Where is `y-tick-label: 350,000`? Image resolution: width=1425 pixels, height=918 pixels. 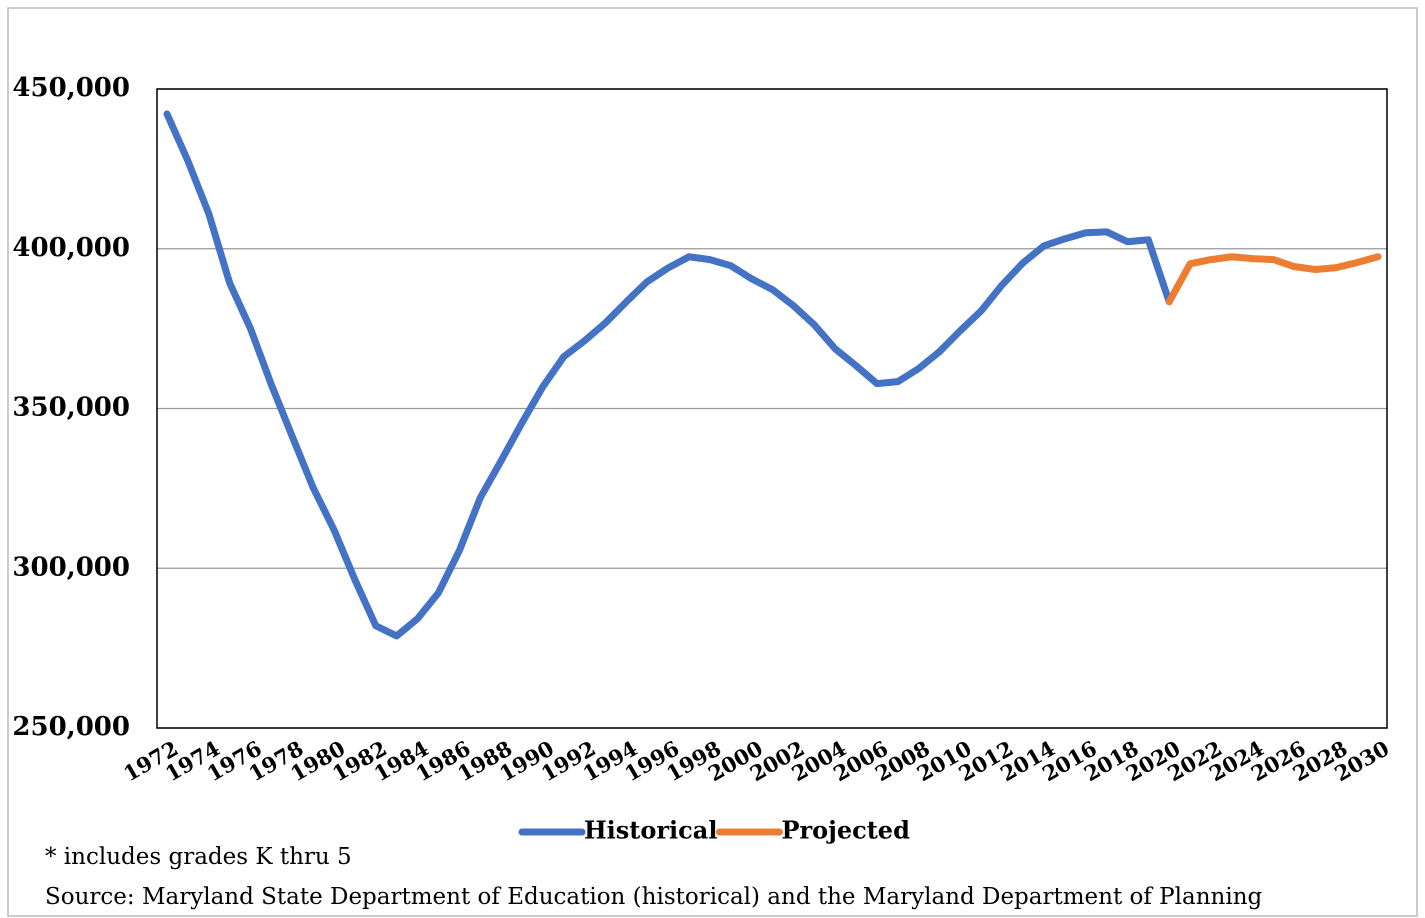 y-tick-label: 350,000 is located at coordinates (71, 408).